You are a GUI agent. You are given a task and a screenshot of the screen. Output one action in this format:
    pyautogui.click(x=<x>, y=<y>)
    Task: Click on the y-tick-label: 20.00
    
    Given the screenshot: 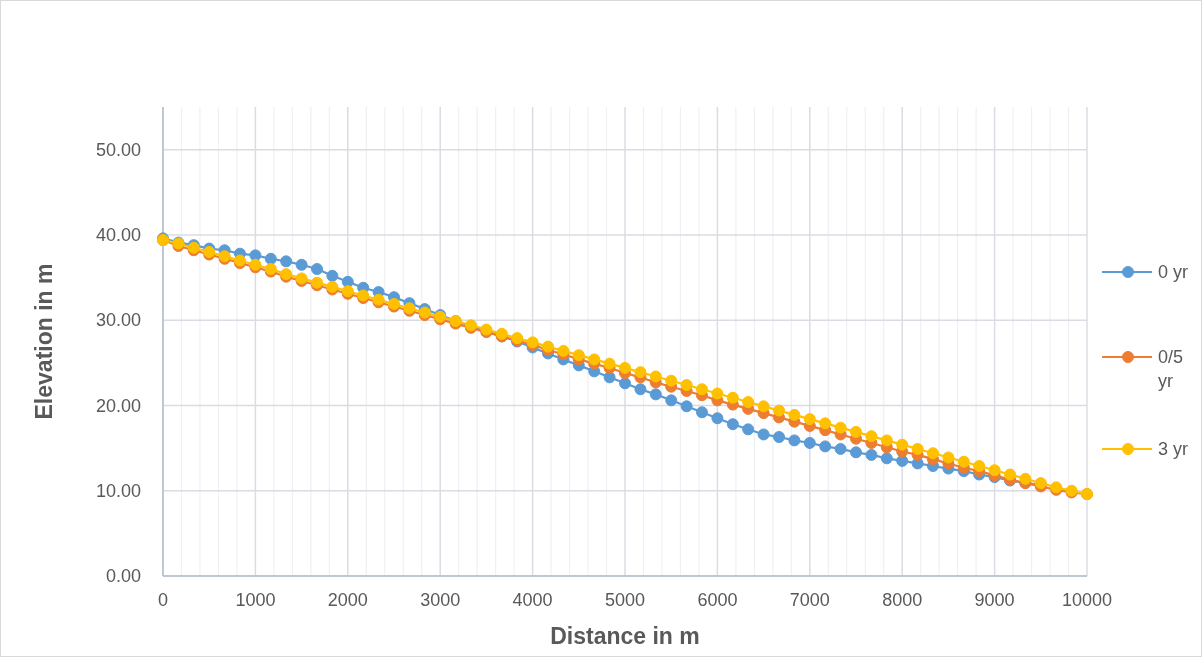 What is the action you would take?
    pyautogui.click(x=118, y=405)
    